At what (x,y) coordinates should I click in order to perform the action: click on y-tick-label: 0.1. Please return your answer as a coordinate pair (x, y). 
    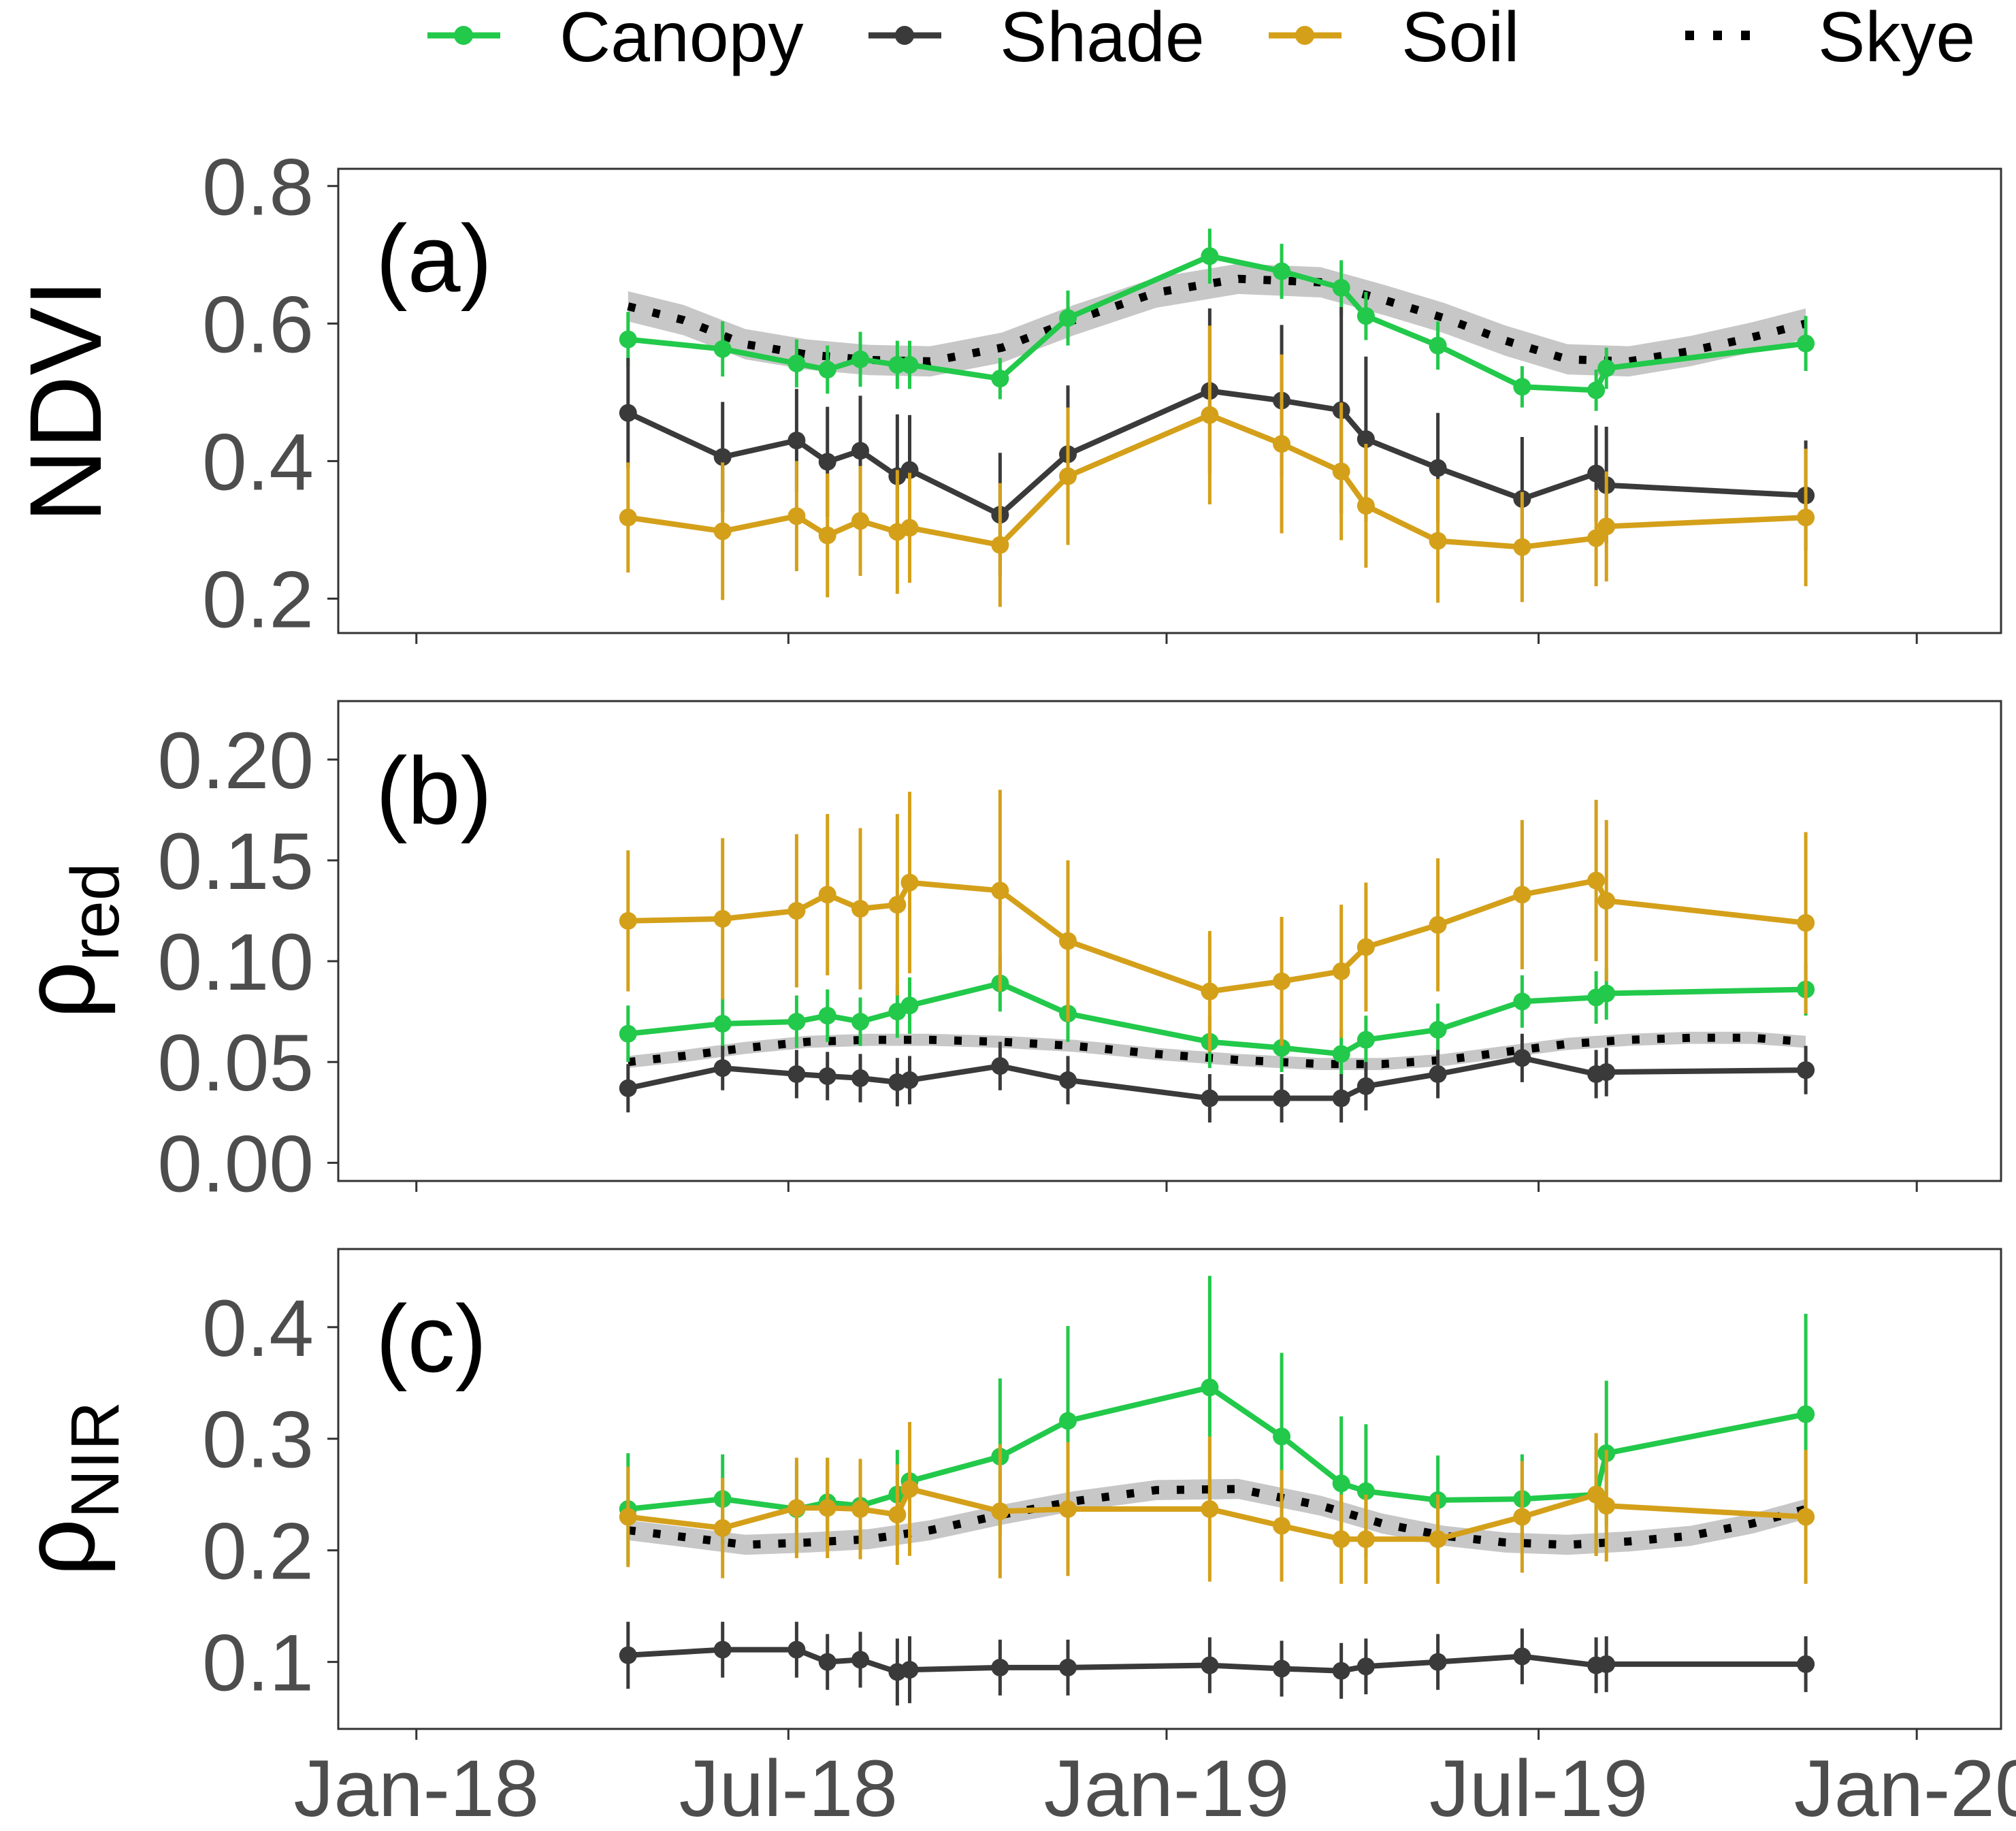
    Looking at the image, I should click on (258, 1663).